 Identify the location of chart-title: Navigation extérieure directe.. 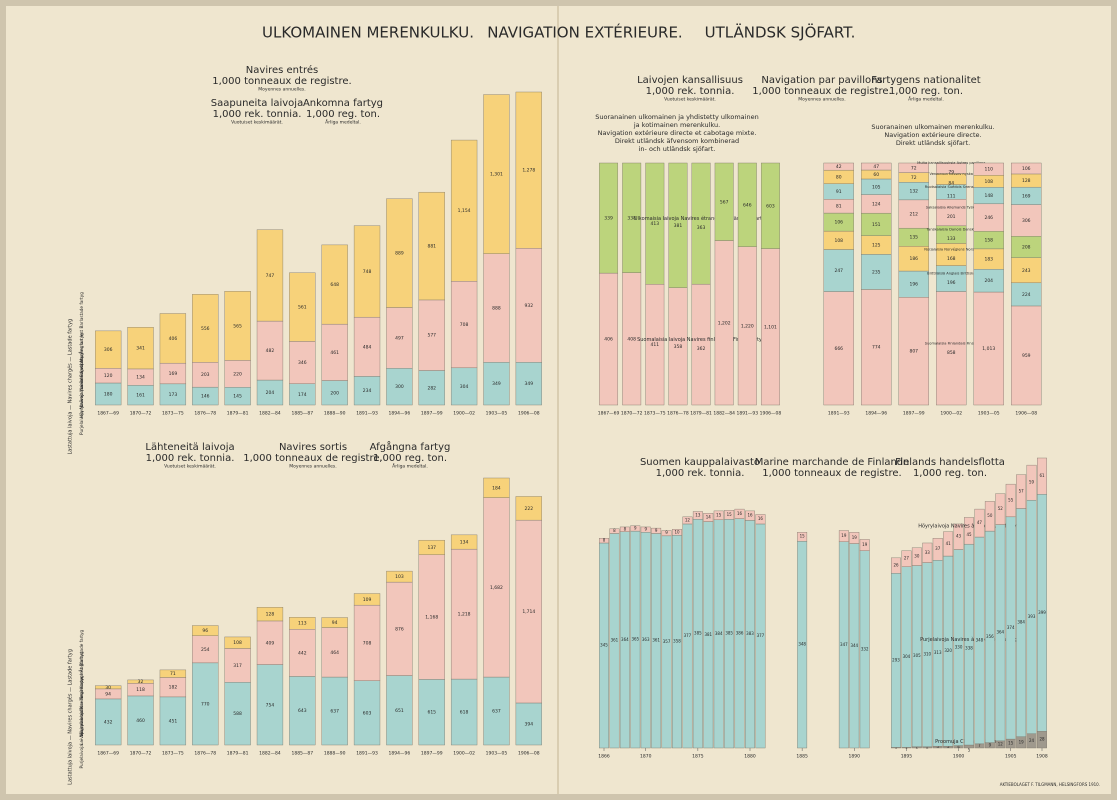
(932, 135).